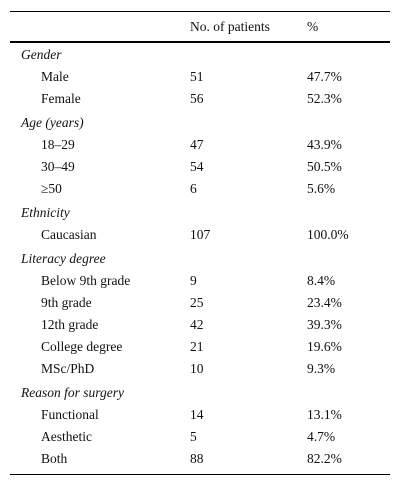 The width and height of the screenshot is (401, 487). I want to click on cell: 13.1%, so click(324, 414).